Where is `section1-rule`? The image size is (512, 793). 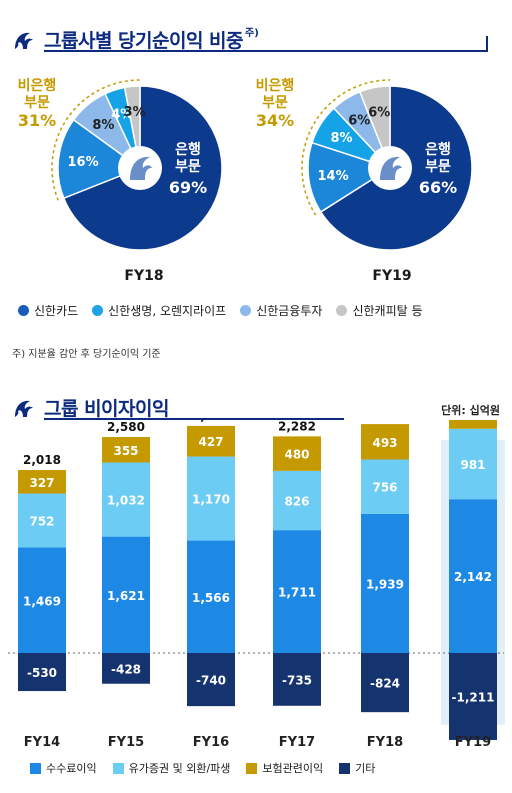
section1-rule is located at coordinates (266, 51).